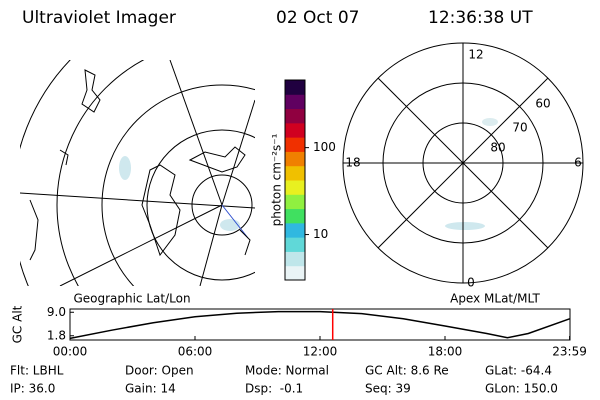  What do you see at coordinates (352, 163) in the screenshot?
I see `mlt-label: 18` at bounding box center [352, 163].